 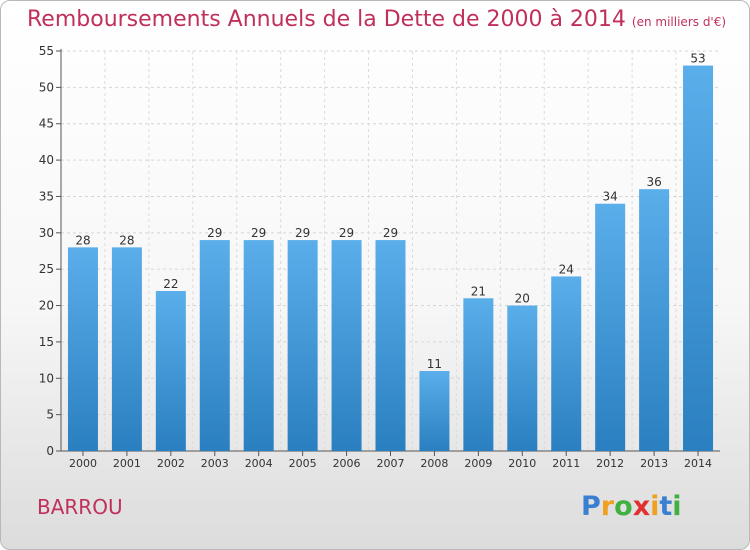 I want to click on x-tick-label: 2004, so click(x=259, y=463).